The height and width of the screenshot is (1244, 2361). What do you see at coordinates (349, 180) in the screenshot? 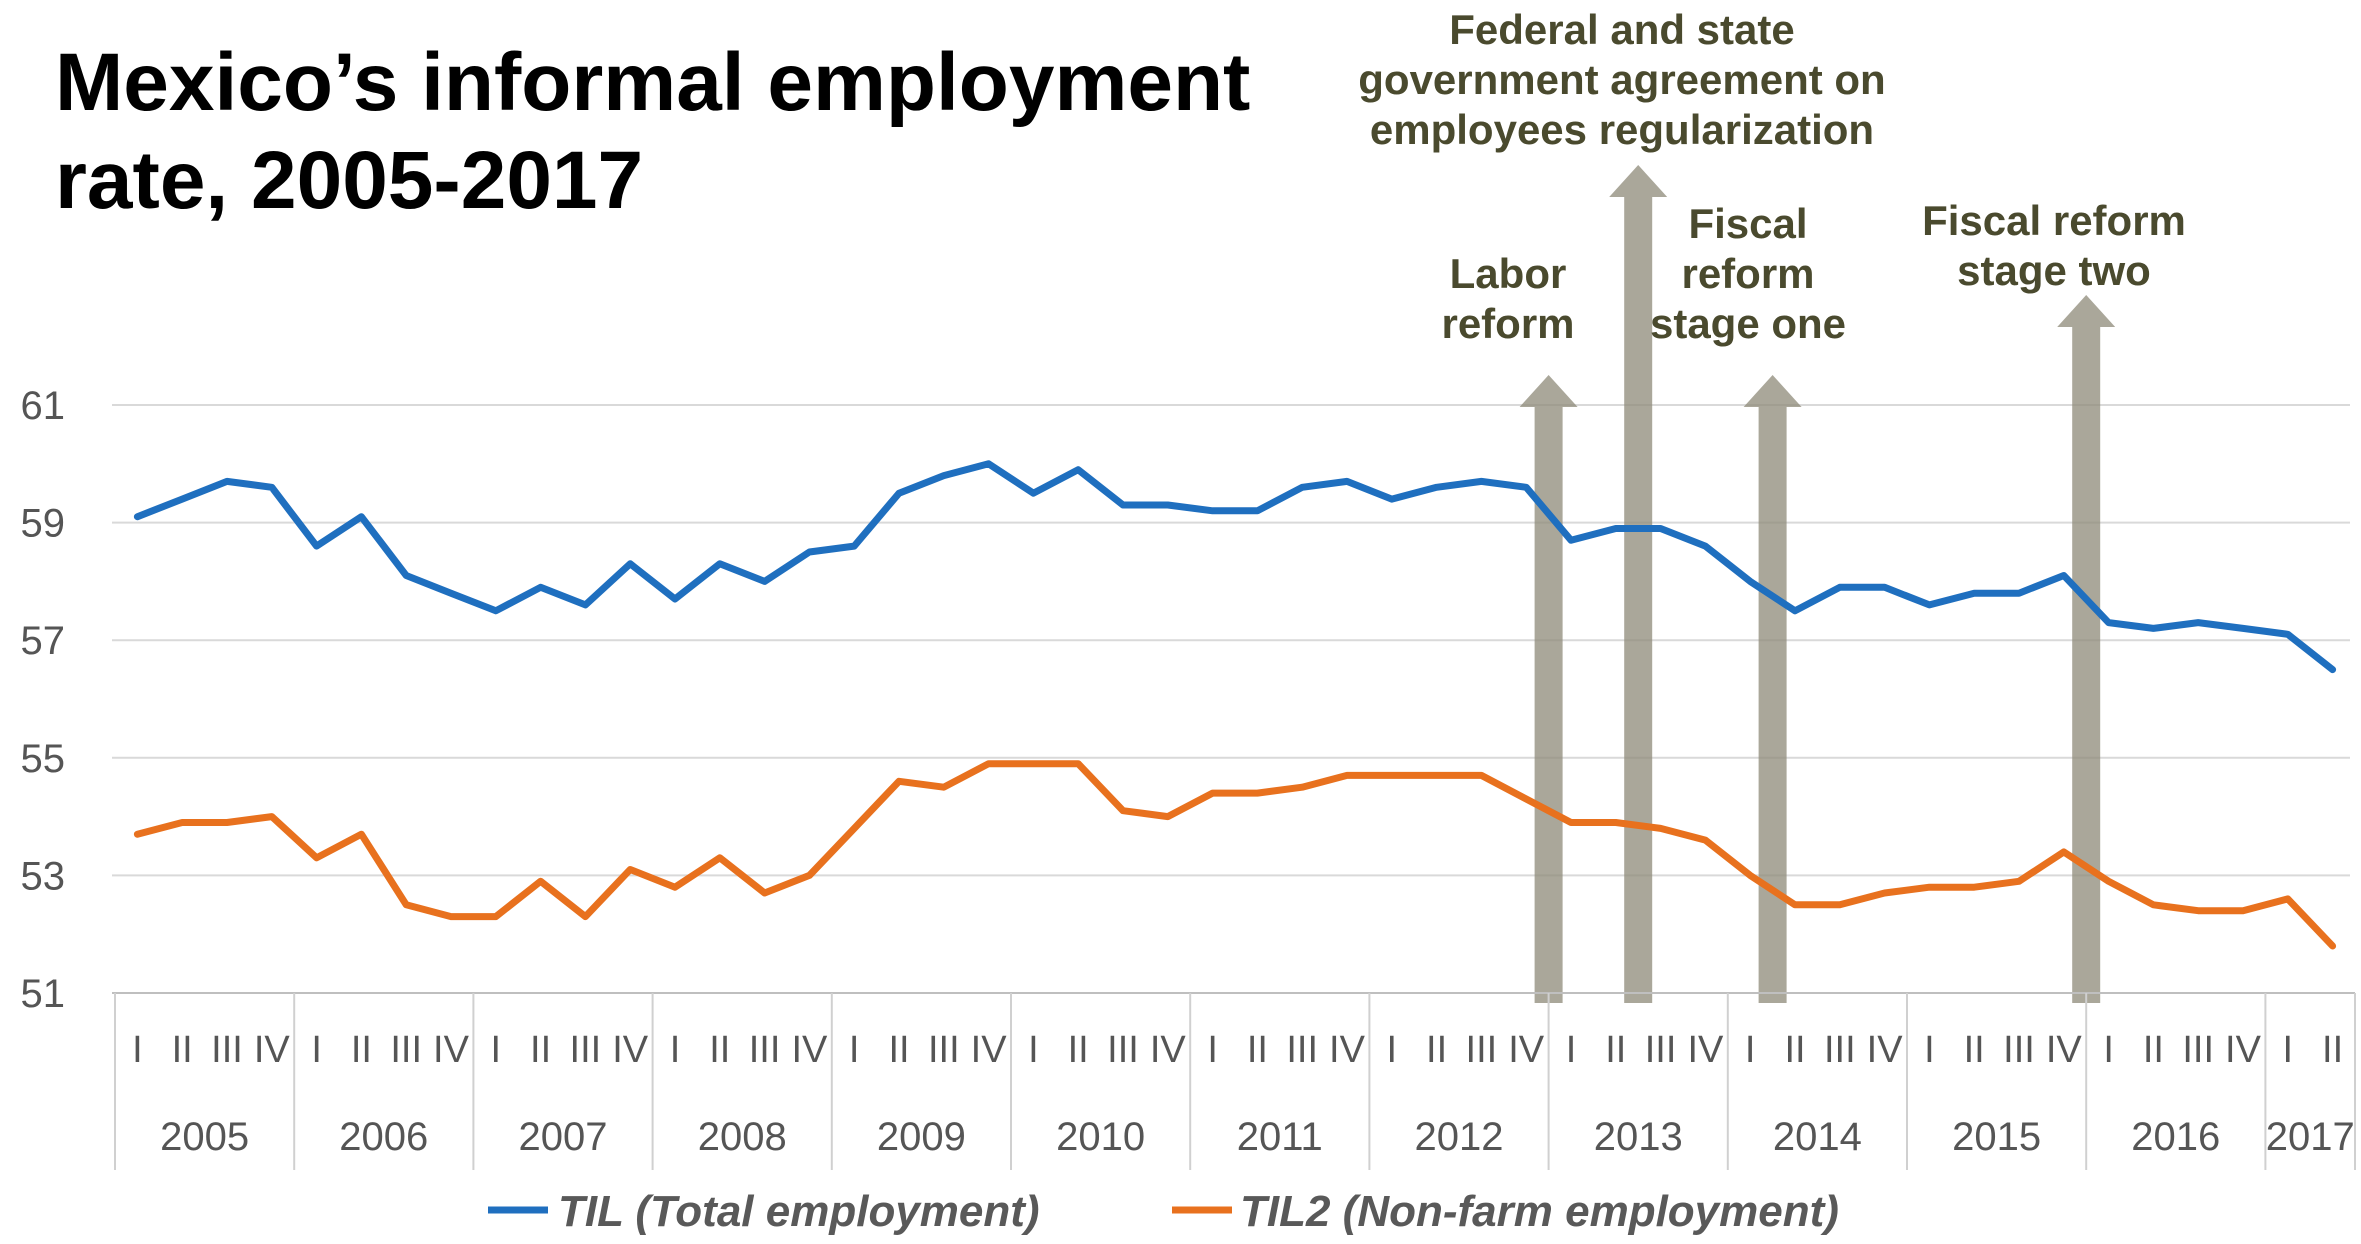
I see `chart-title-line-1: rate, 2005-2017` at bounding box center [349, 180].